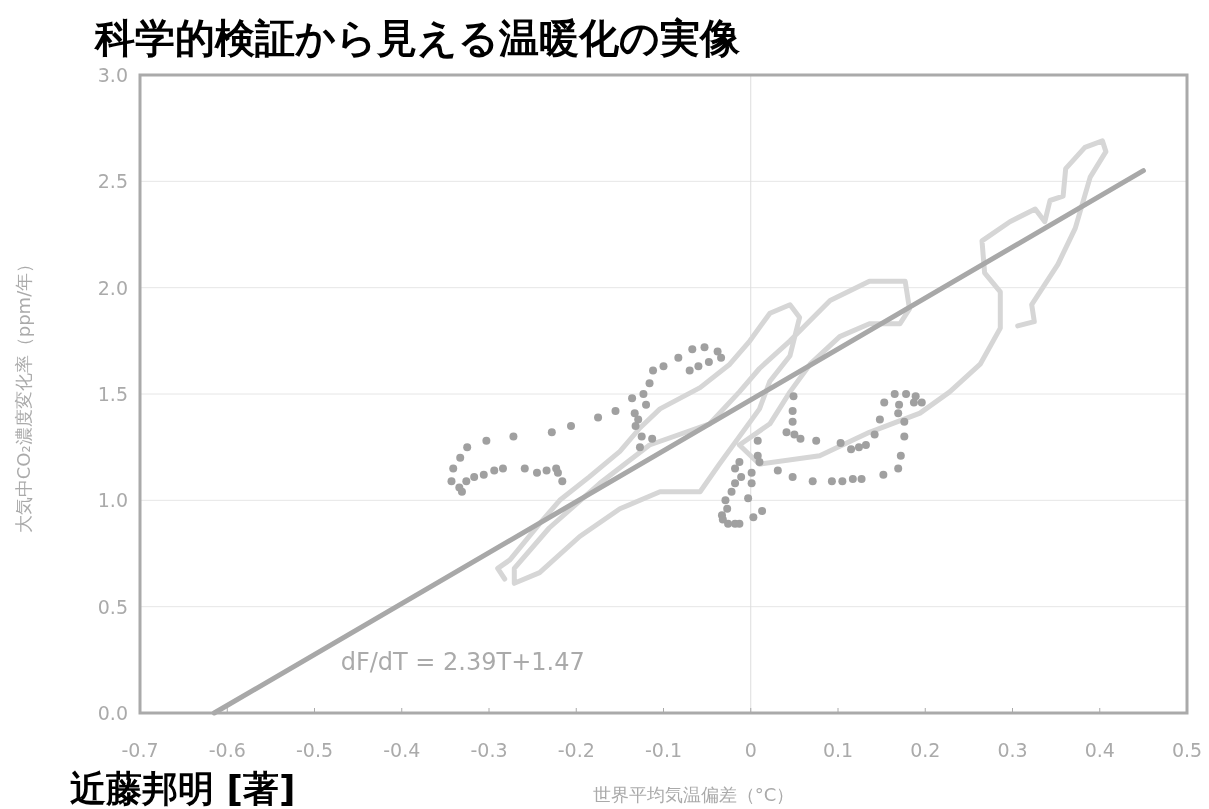 The image size is (1209, 809). What do you see at coordinates (140, 750) in the screenshot?
I see `x-tick-label: -0.7` at bounding box center [140, 750].